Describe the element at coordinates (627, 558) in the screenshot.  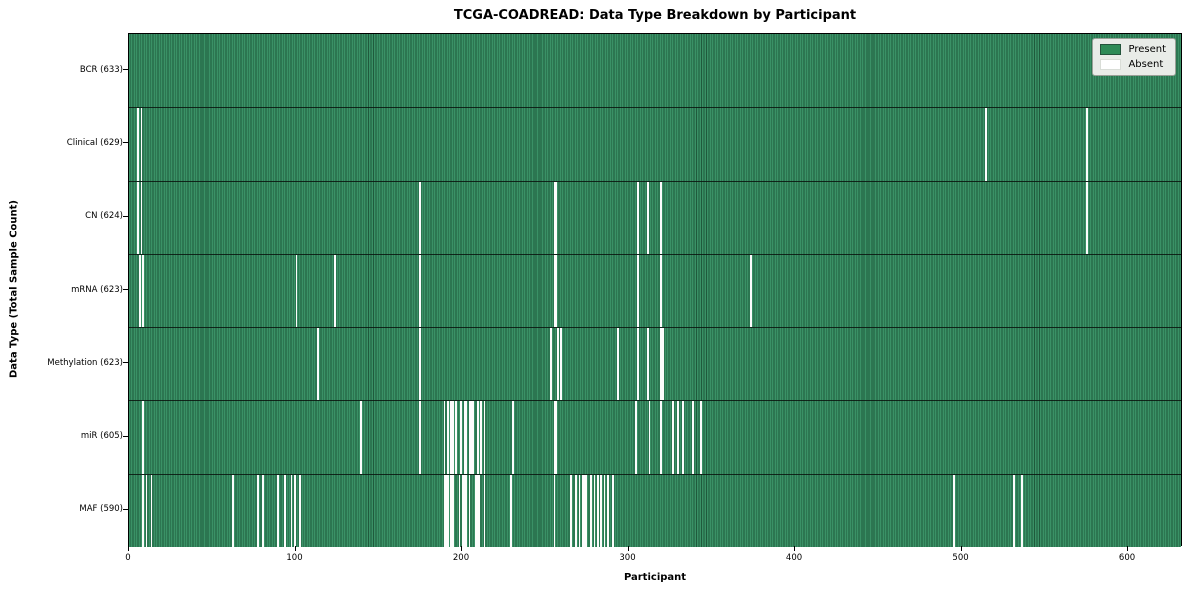
I see `x-tick-label-300: 300` at that location.